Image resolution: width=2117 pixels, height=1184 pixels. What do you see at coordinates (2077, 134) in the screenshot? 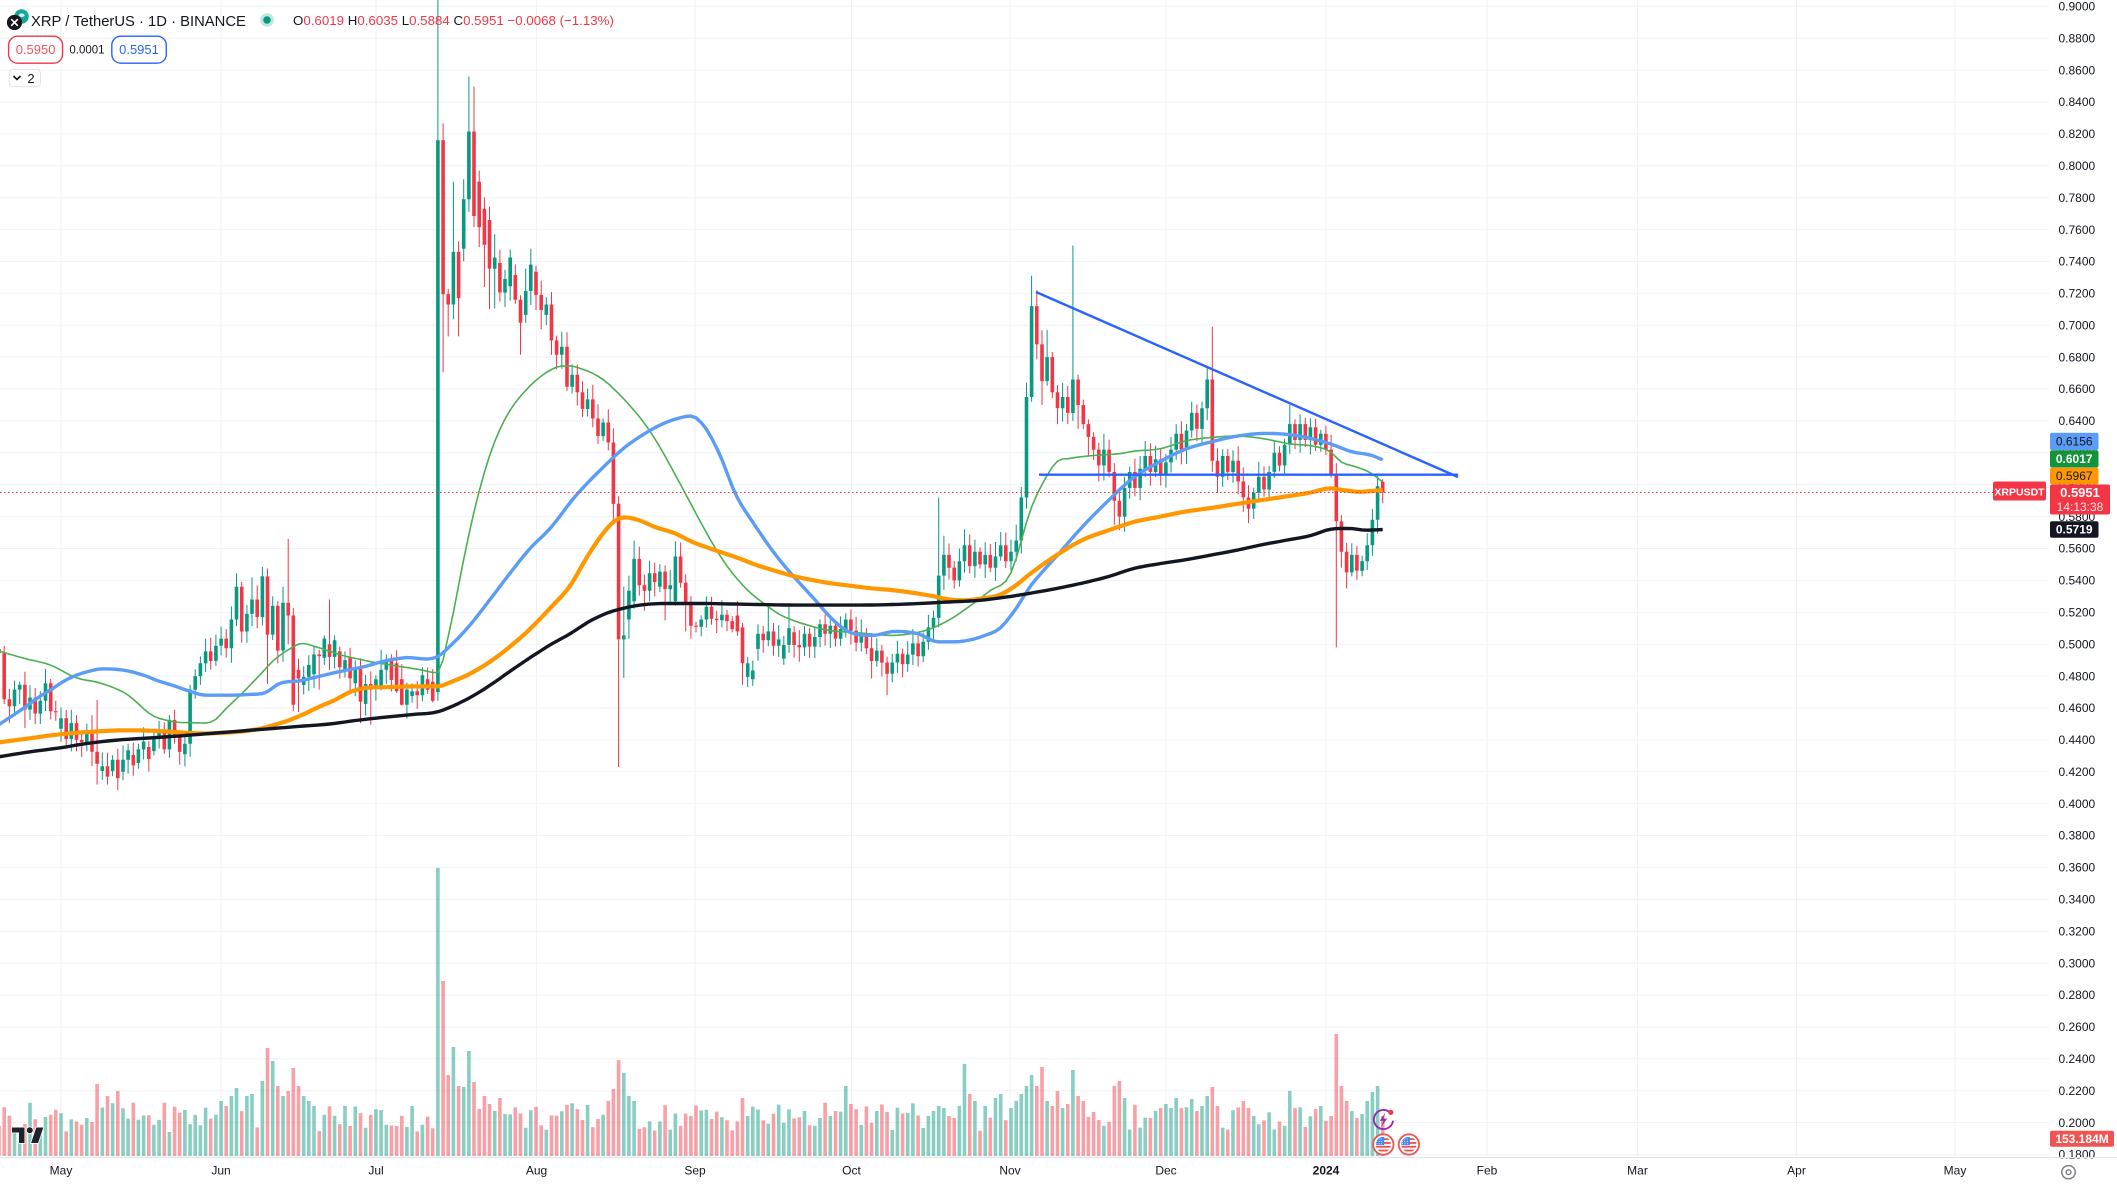
I see `svg-text: 0.8200` at bounding box center [2077, 134].